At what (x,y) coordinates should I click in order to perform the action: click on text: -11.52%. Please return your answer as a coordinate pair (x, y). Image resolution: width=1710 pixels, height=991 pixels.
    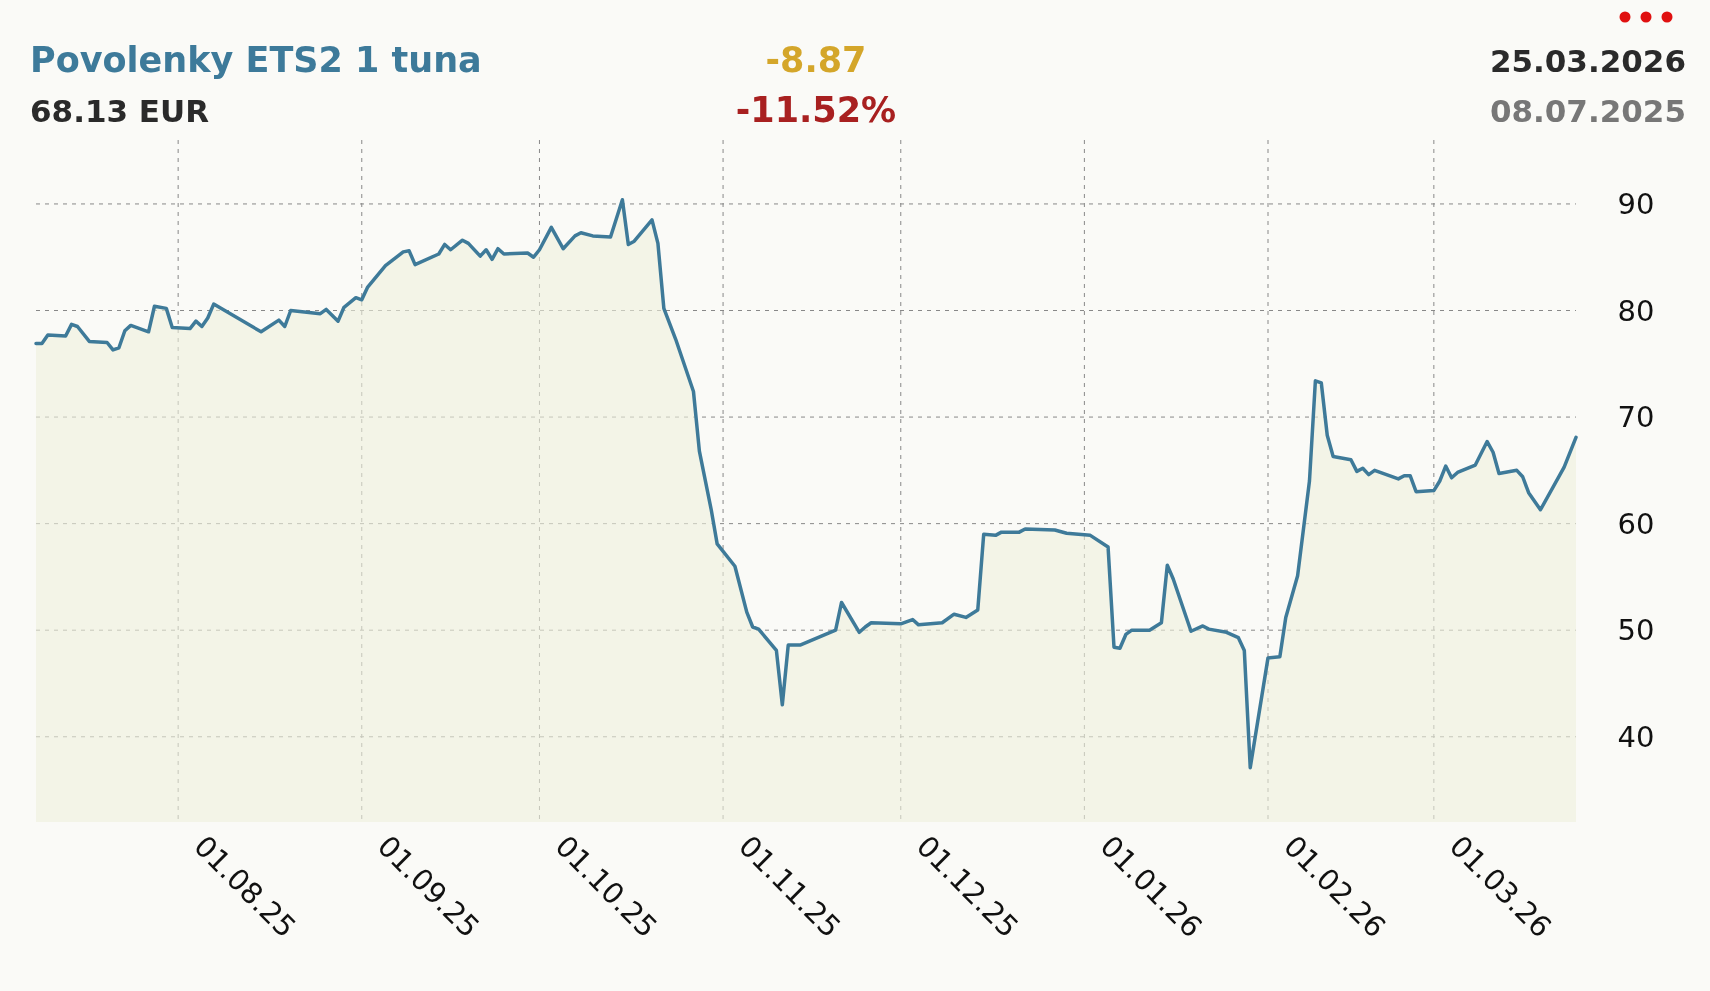
    Looking at the image, I should click on (816, 110).